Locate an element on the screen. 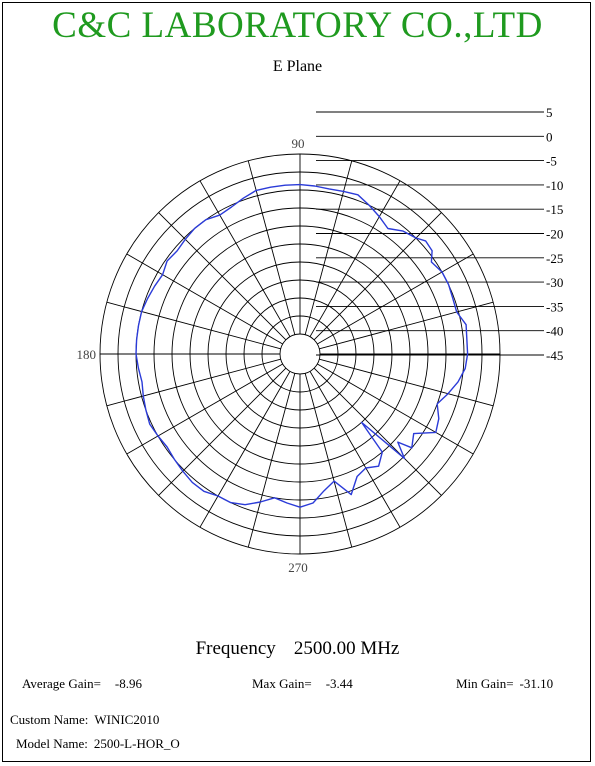 This screenshot has height=766, width=595. company-title: C&C LABORATORY CO.,LTD is located at coordinates (297, 25).